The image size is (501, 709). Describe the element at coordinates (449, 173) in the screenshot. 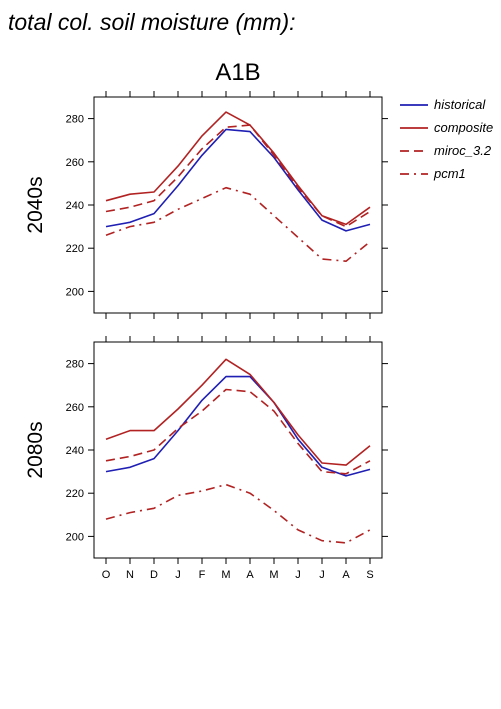

I see `legend-label: pcm1` at that location.